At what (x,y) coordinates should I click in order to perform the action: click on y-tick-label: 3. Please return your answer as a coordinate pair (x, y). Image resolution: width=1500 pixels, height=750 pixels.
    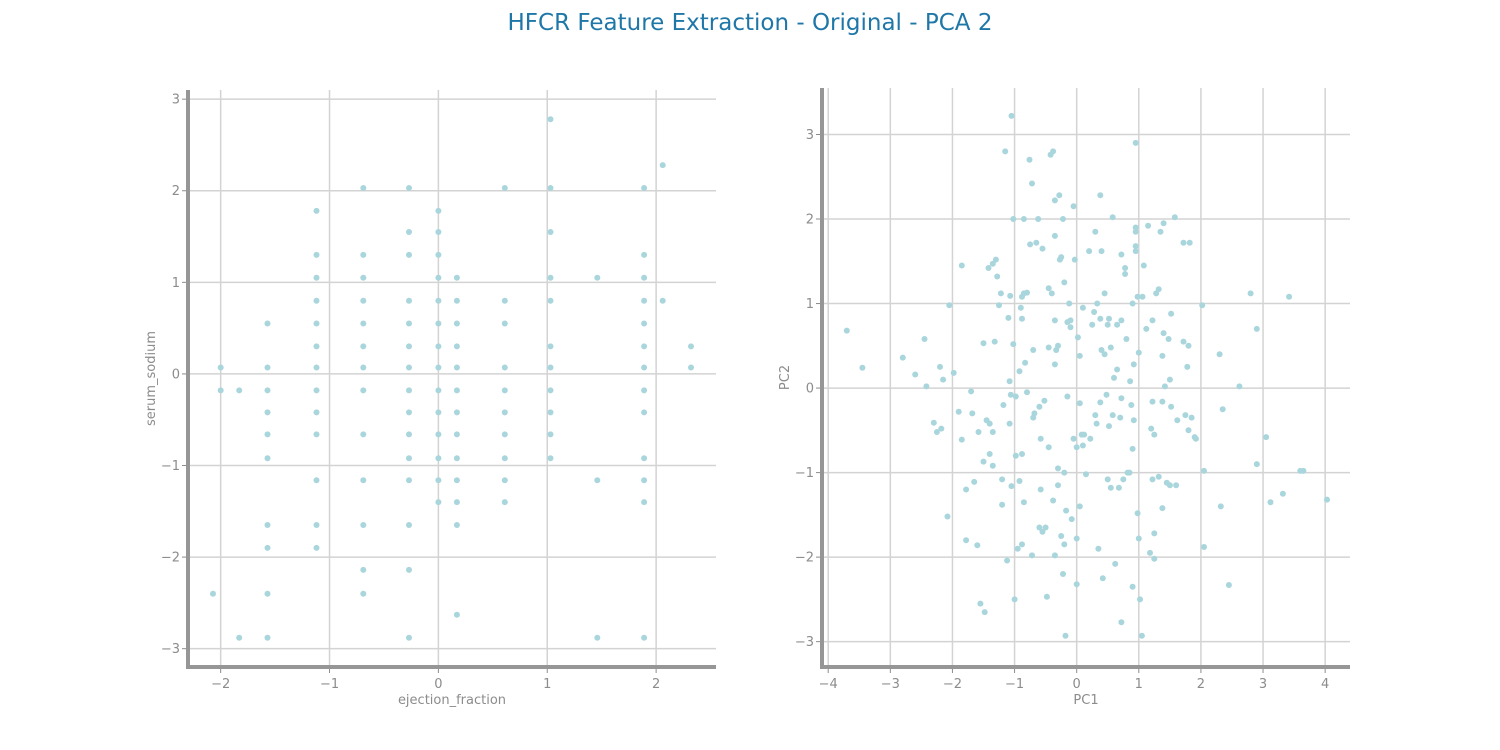
    Looking at the image, I should click on (810, 135).